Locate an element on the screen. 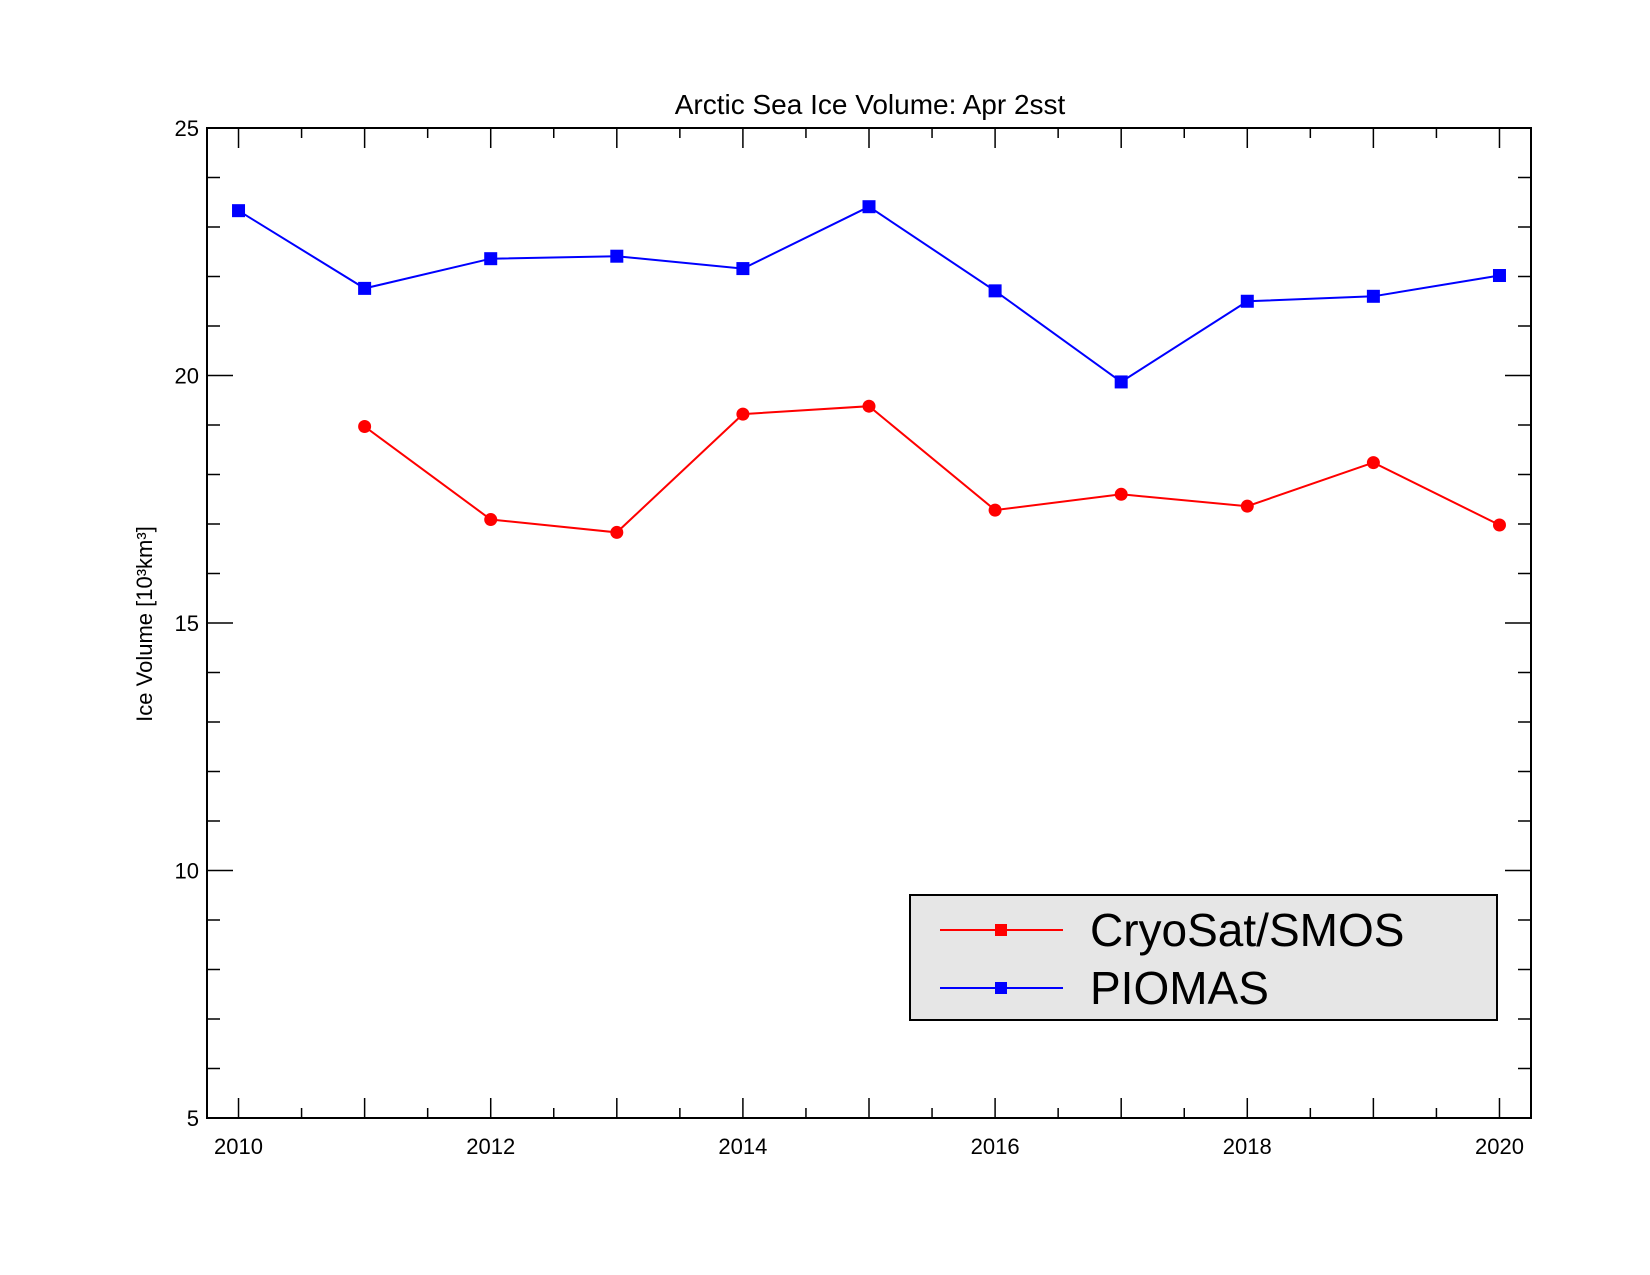  y-tick-label: 5 is located at coordinates (193, 1118).